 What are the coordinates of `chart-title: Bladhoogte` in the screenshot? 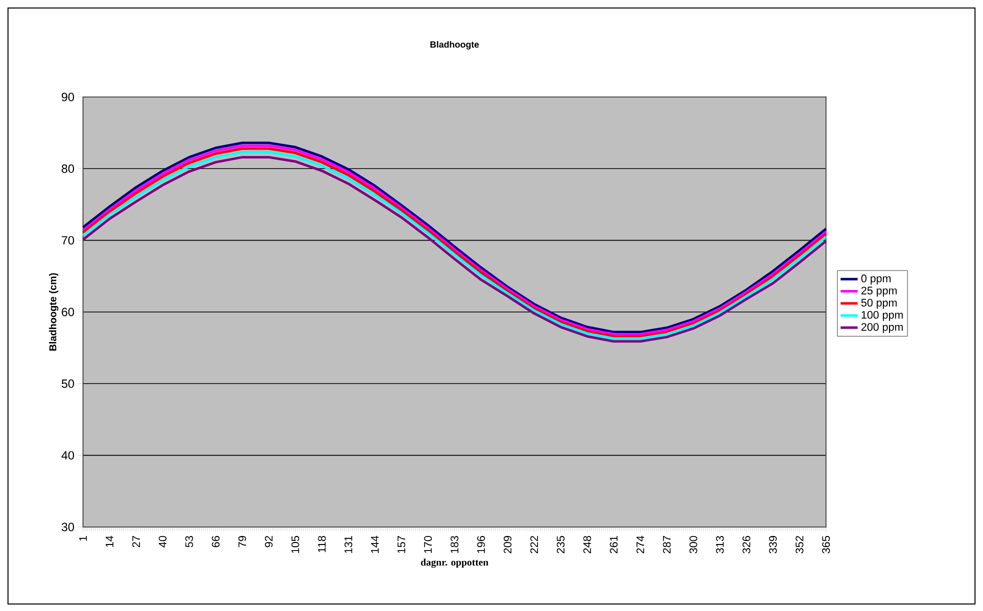 It's located at (454, 45).